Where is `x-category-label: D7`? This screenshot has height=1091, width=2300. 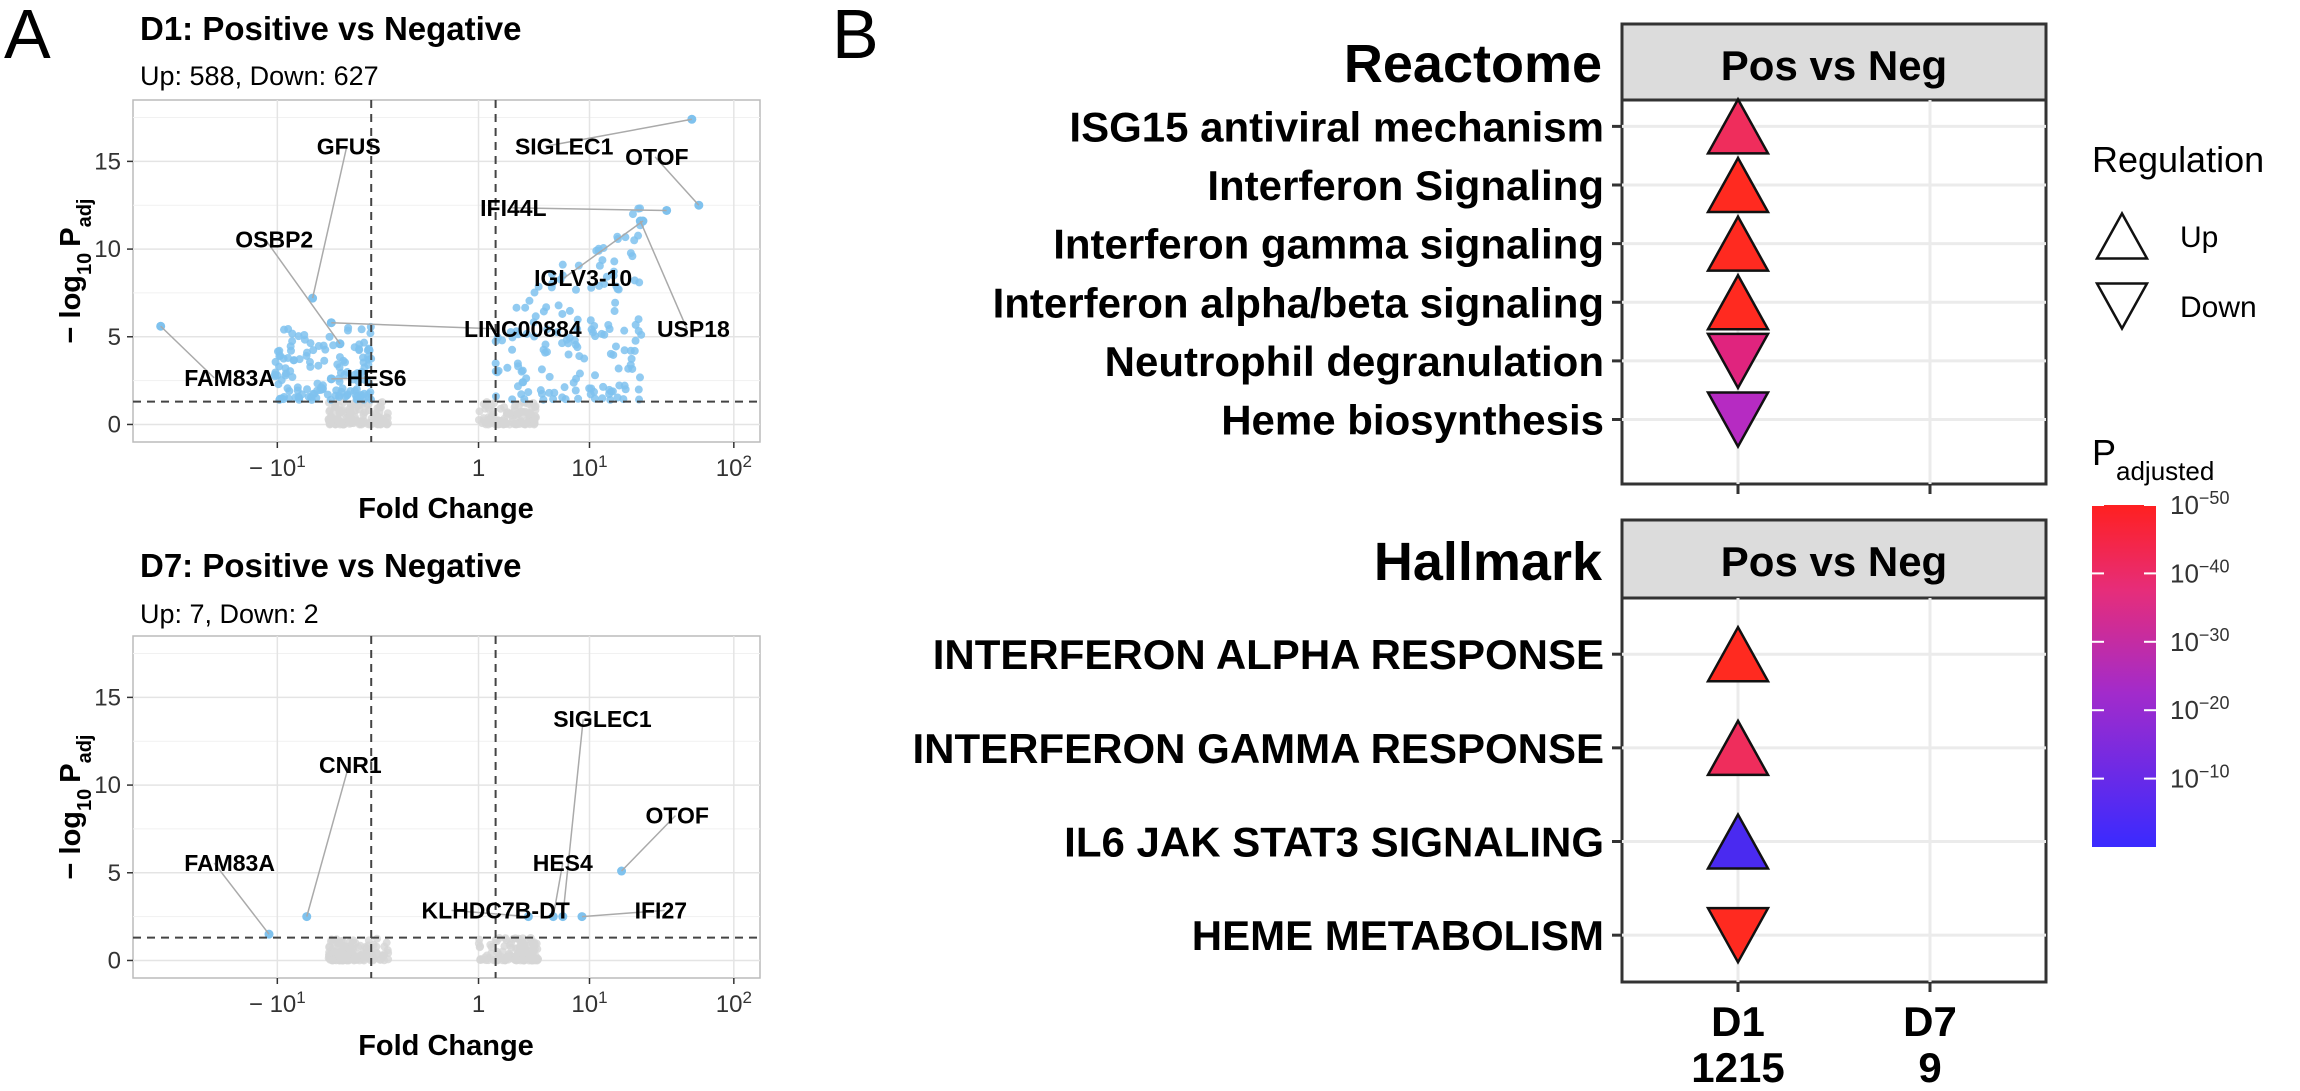
x-category-label: D7 is located at coordinates (1930, 1021).